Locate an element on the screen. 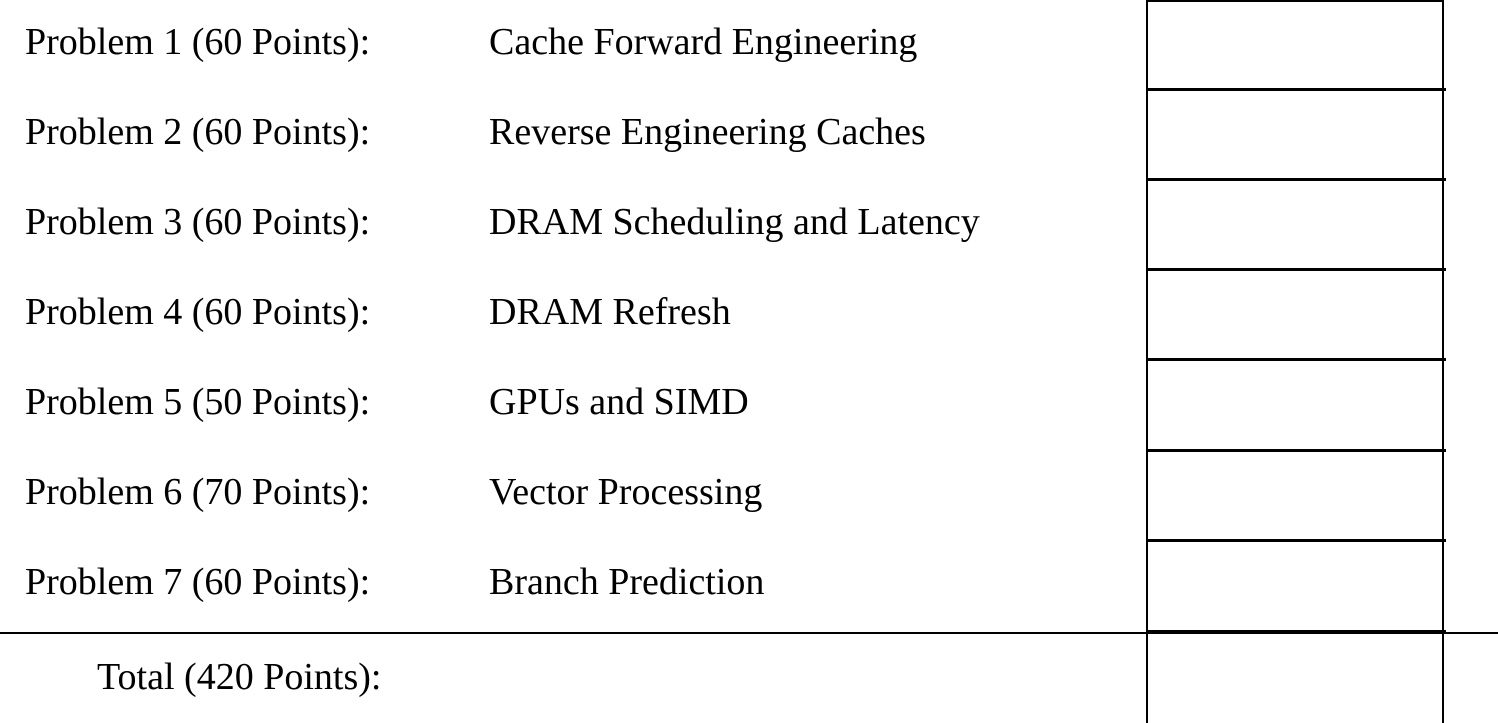 This screenshot has height=723, width=1498. total-divider is located at coordinates (749, 633).